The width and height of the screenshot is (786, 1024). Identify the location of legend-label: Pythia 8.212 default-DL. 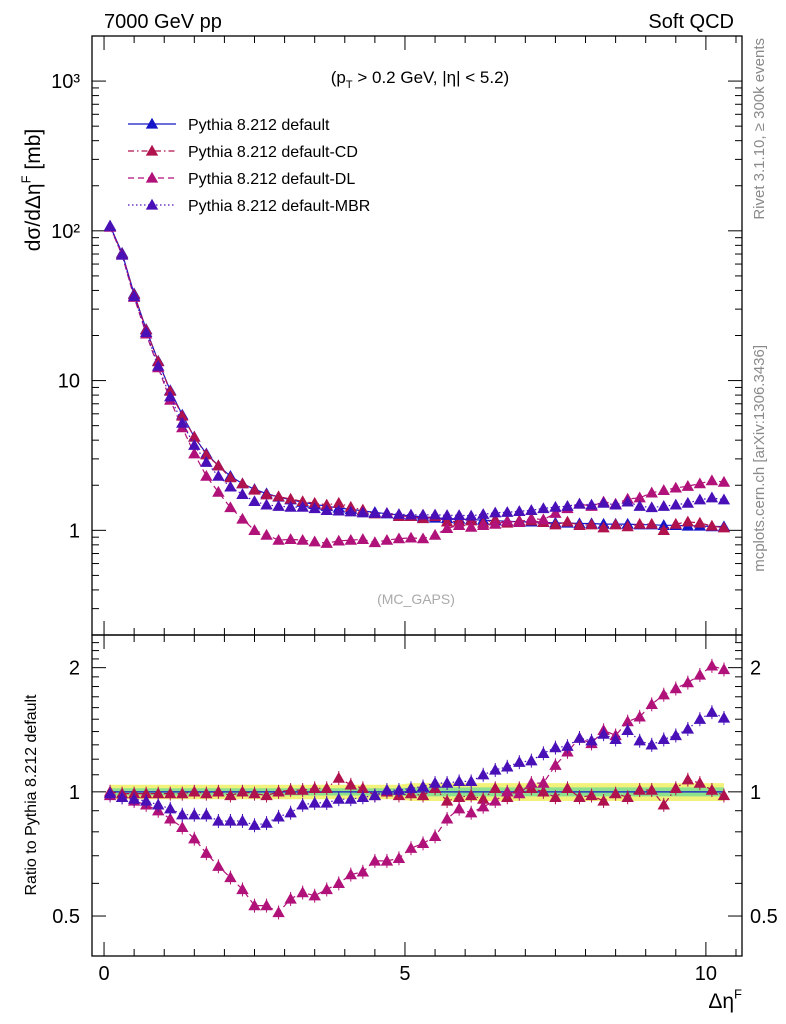
(271, 179).